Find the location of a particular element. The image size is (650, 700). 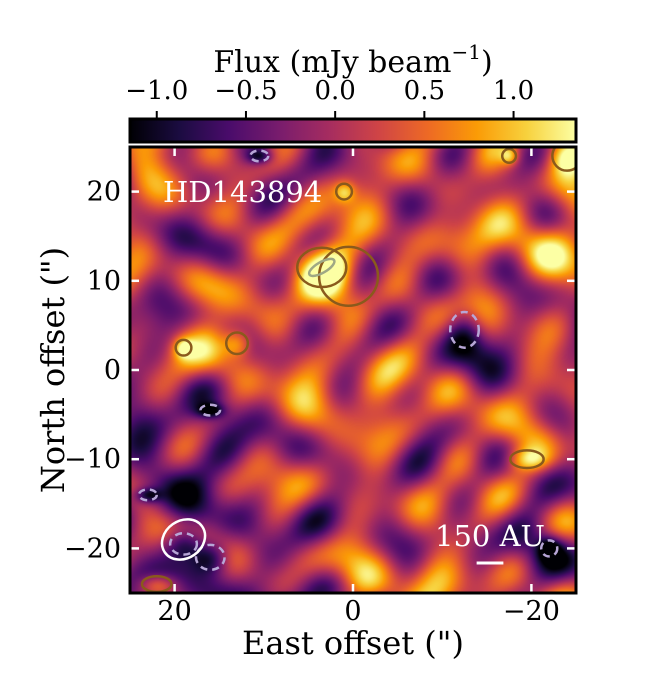

colorbar-tick-label: −0.5 is located at coordinates (245, 91).